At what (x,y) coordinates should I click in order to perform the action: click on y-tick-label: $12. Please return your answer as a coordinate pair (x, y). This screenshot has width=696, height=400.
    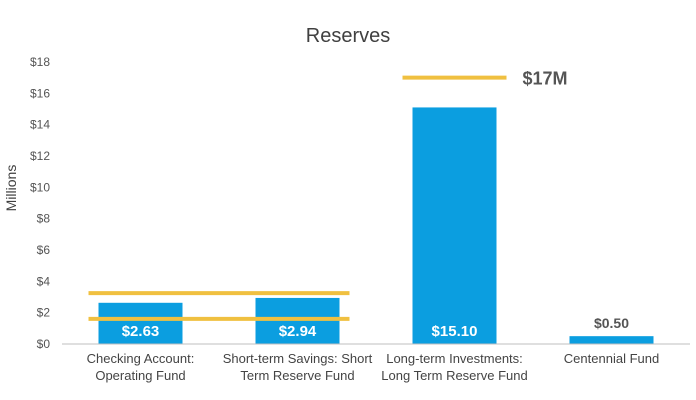
    Looking at the image, I should click on (40, 156).